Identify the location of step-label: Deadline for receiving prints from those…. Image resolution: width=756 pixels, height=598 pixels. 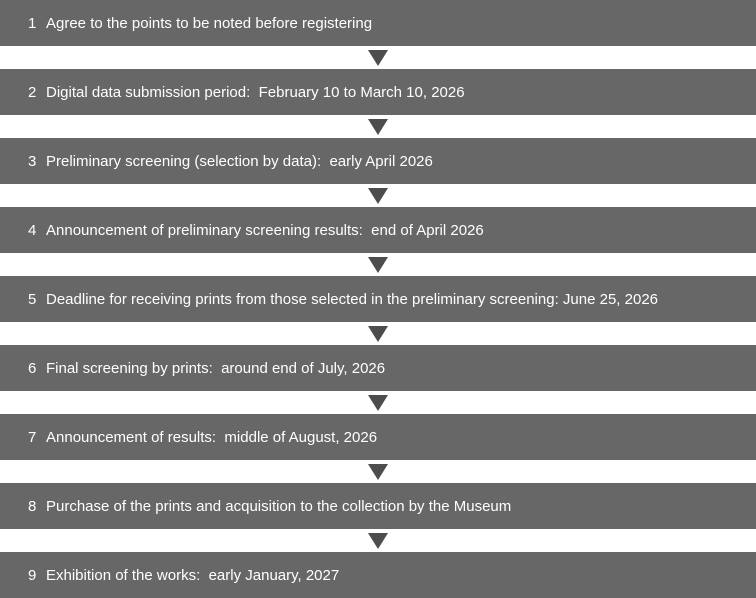
(352, 299).